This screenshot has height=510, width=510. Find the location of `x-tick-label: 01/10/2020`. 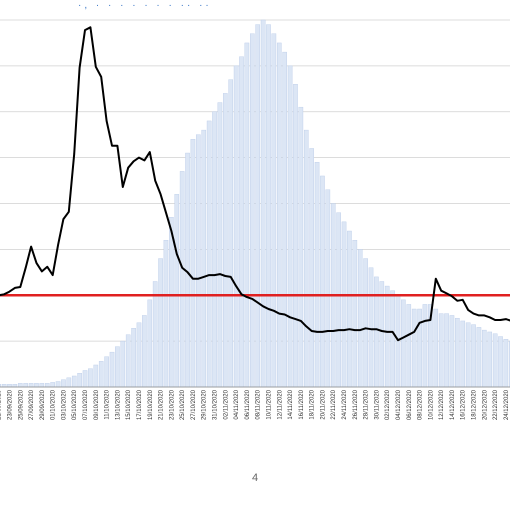

x-tick-label: 01/10/2020 is located at coordinates (54, 404).